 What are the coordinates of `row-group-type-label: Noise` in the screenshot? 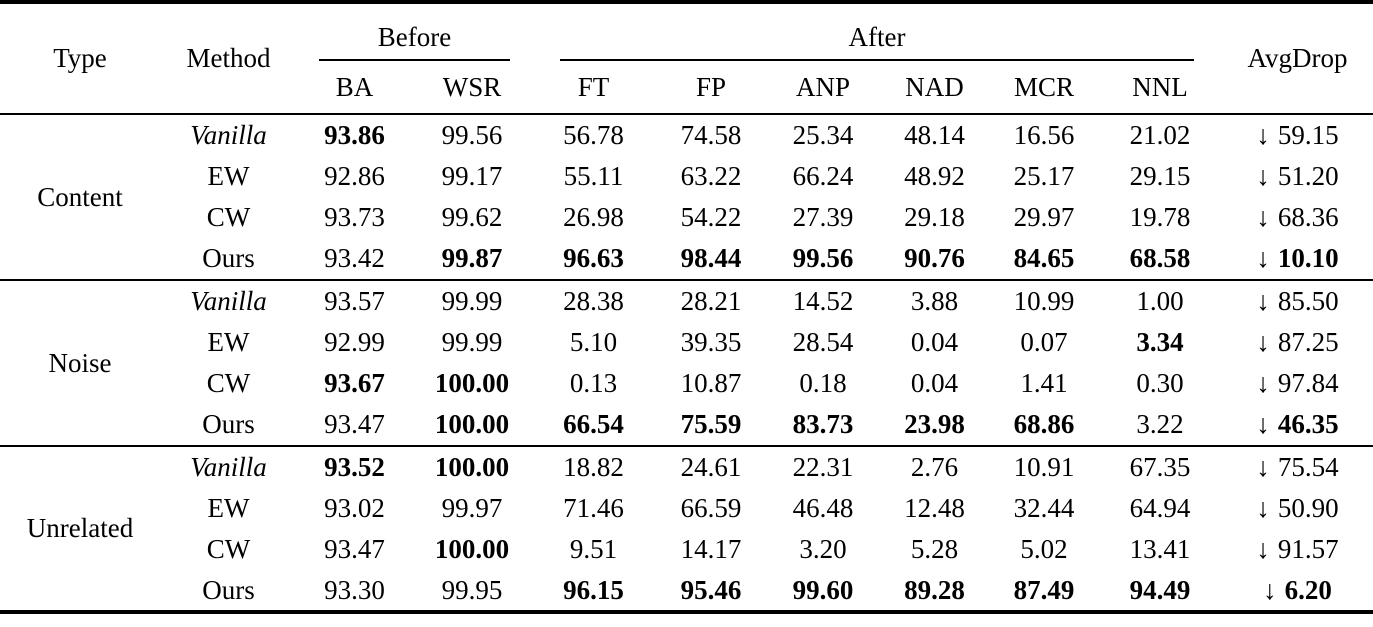 It's located at (80, 362).